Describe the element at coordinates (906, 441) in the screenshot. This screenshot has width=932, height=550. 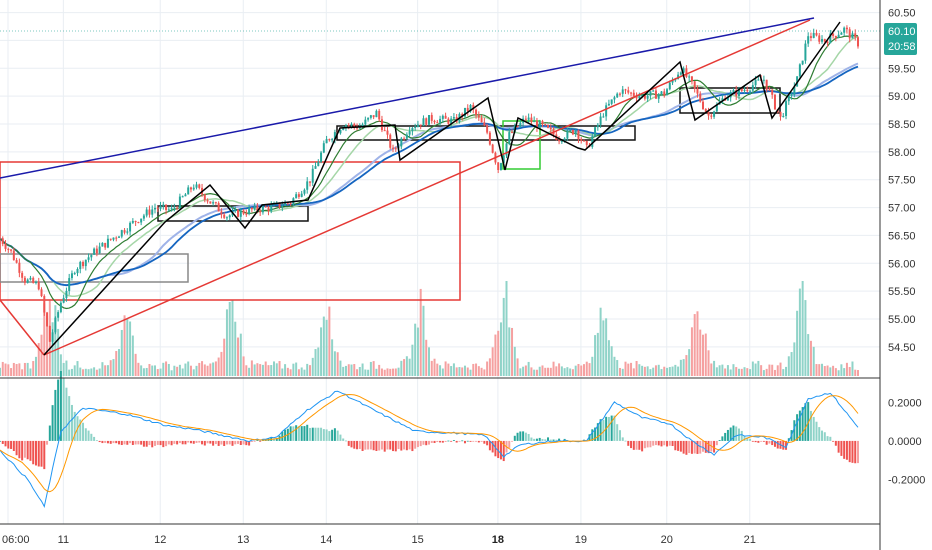
I see `macd-axis: 0.2000 0.0000 -0.2000` at that location.